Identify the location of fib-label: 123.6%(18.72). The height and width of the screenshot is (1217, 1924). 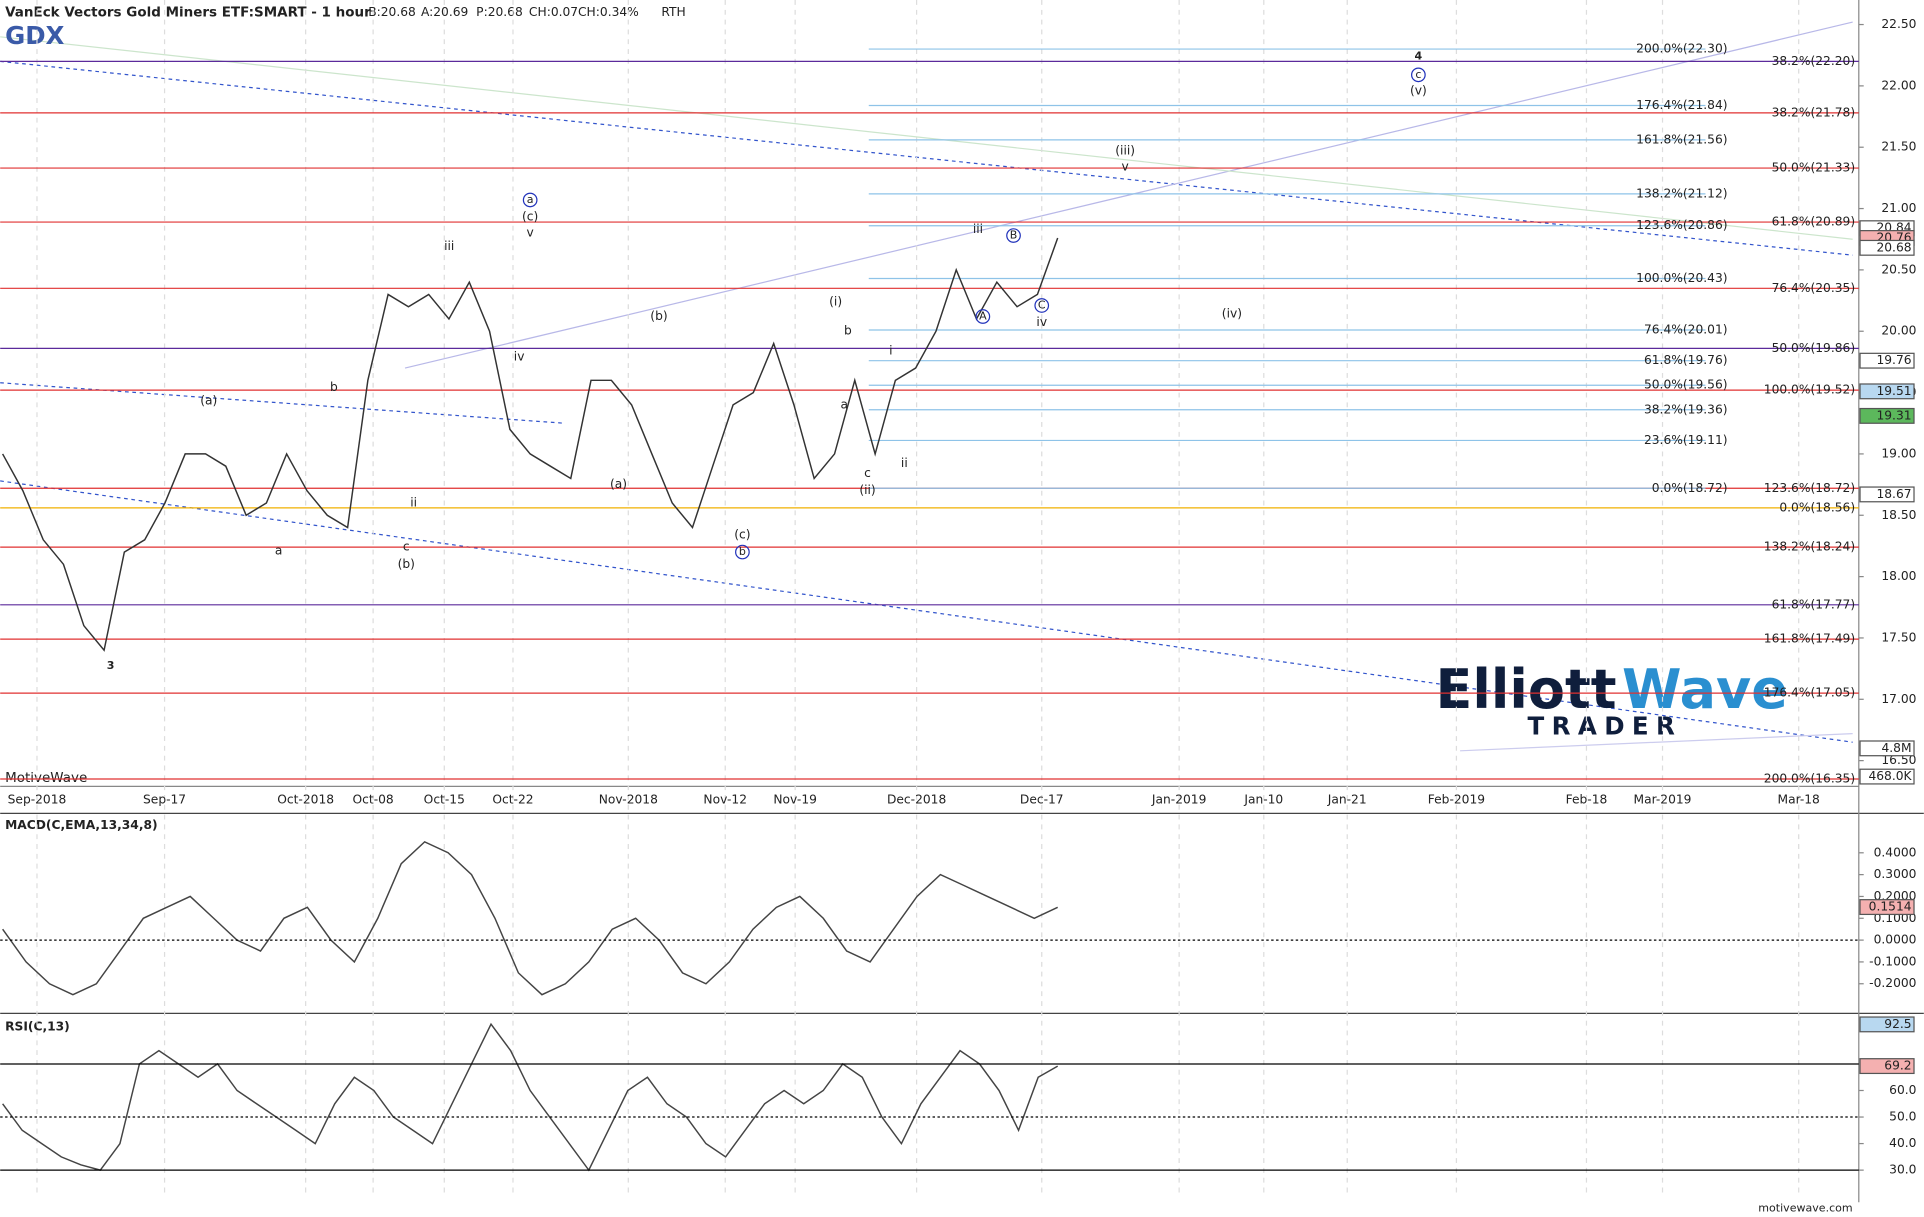
(1809, 488).